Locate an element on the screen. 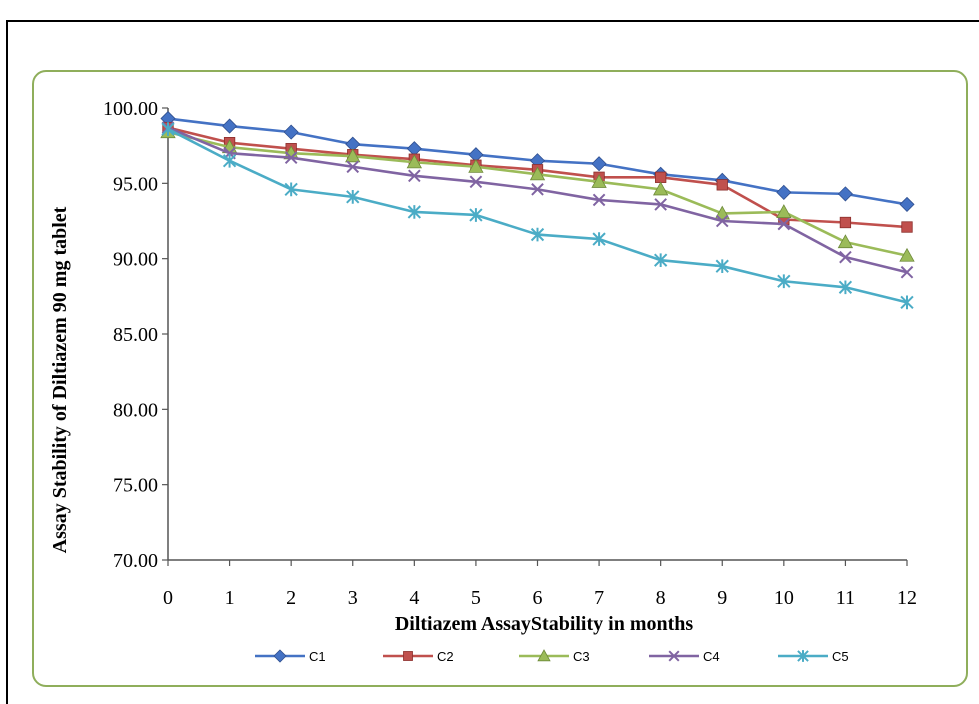  x-tick-label: 10 is located at coordinates (784, 598).